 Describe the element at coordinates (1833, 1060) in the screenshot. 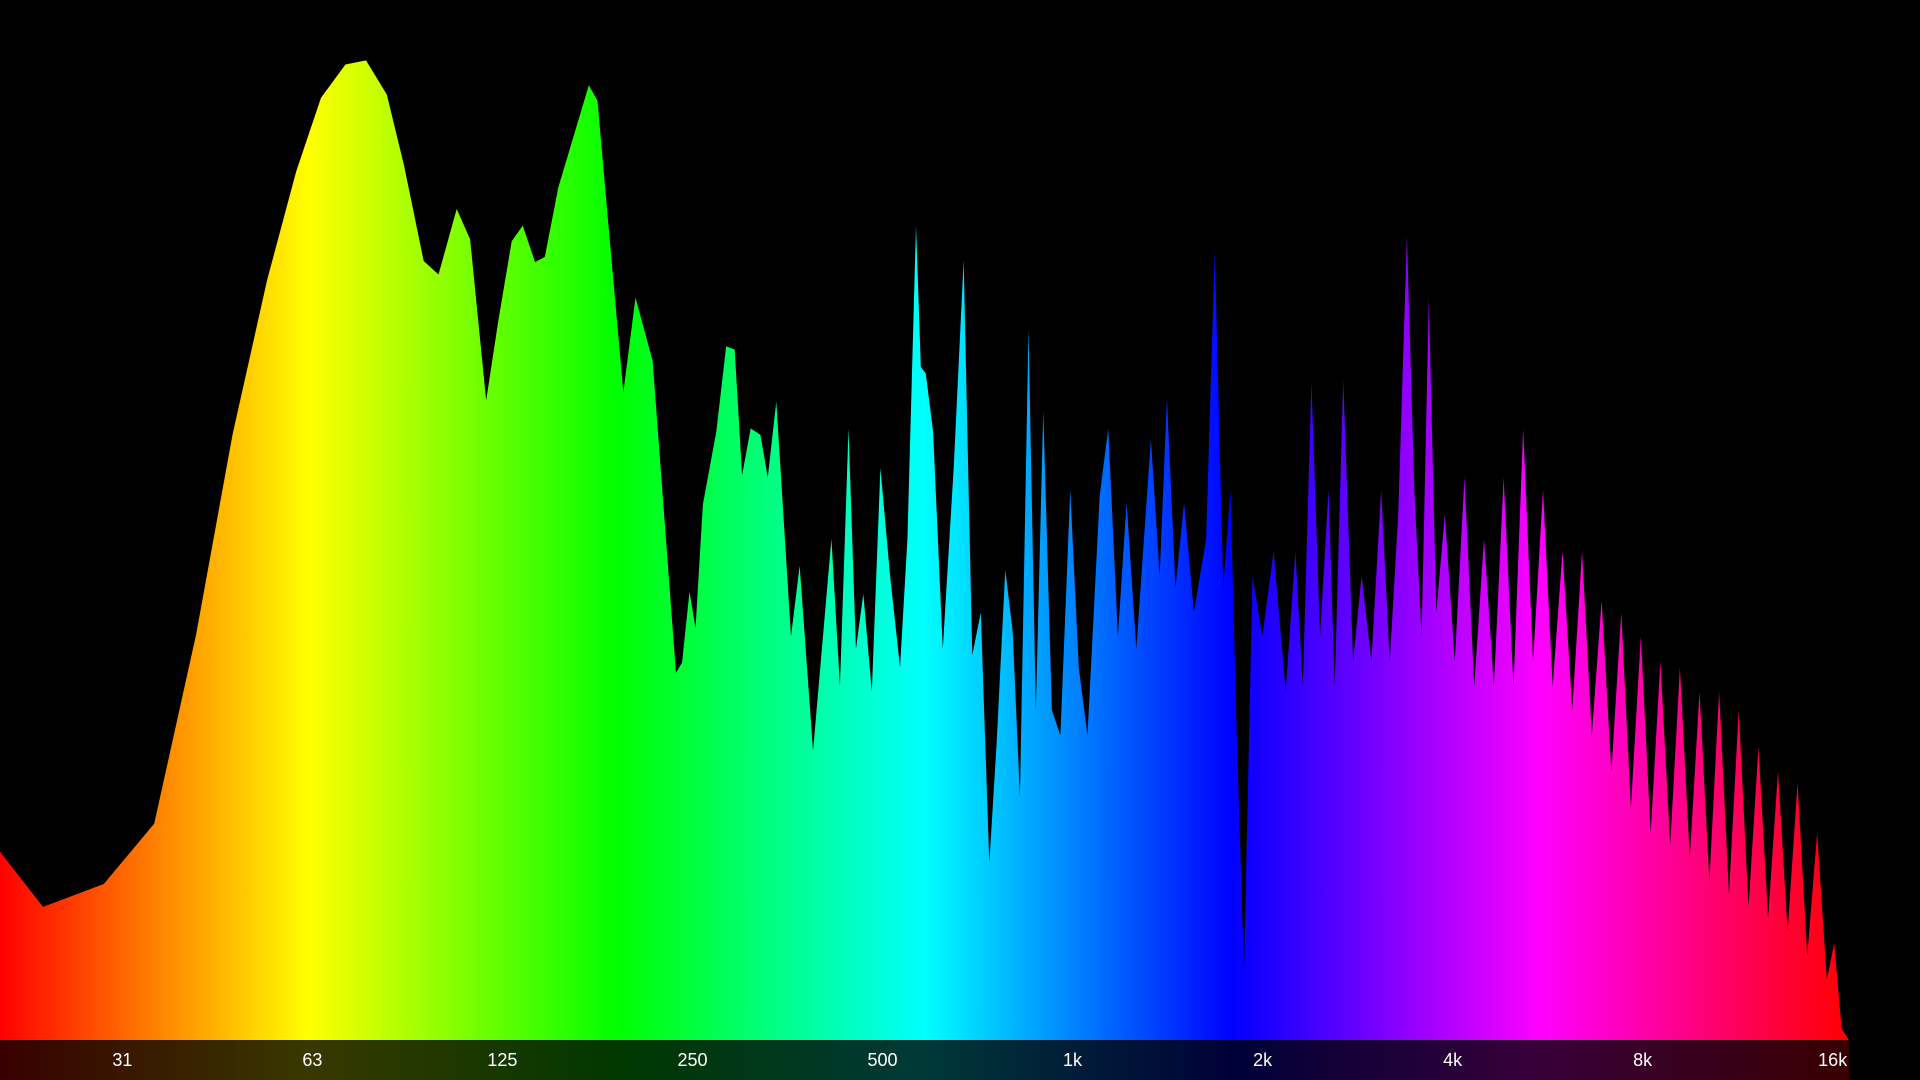

I see `x-tick-label: 16k` at that location.